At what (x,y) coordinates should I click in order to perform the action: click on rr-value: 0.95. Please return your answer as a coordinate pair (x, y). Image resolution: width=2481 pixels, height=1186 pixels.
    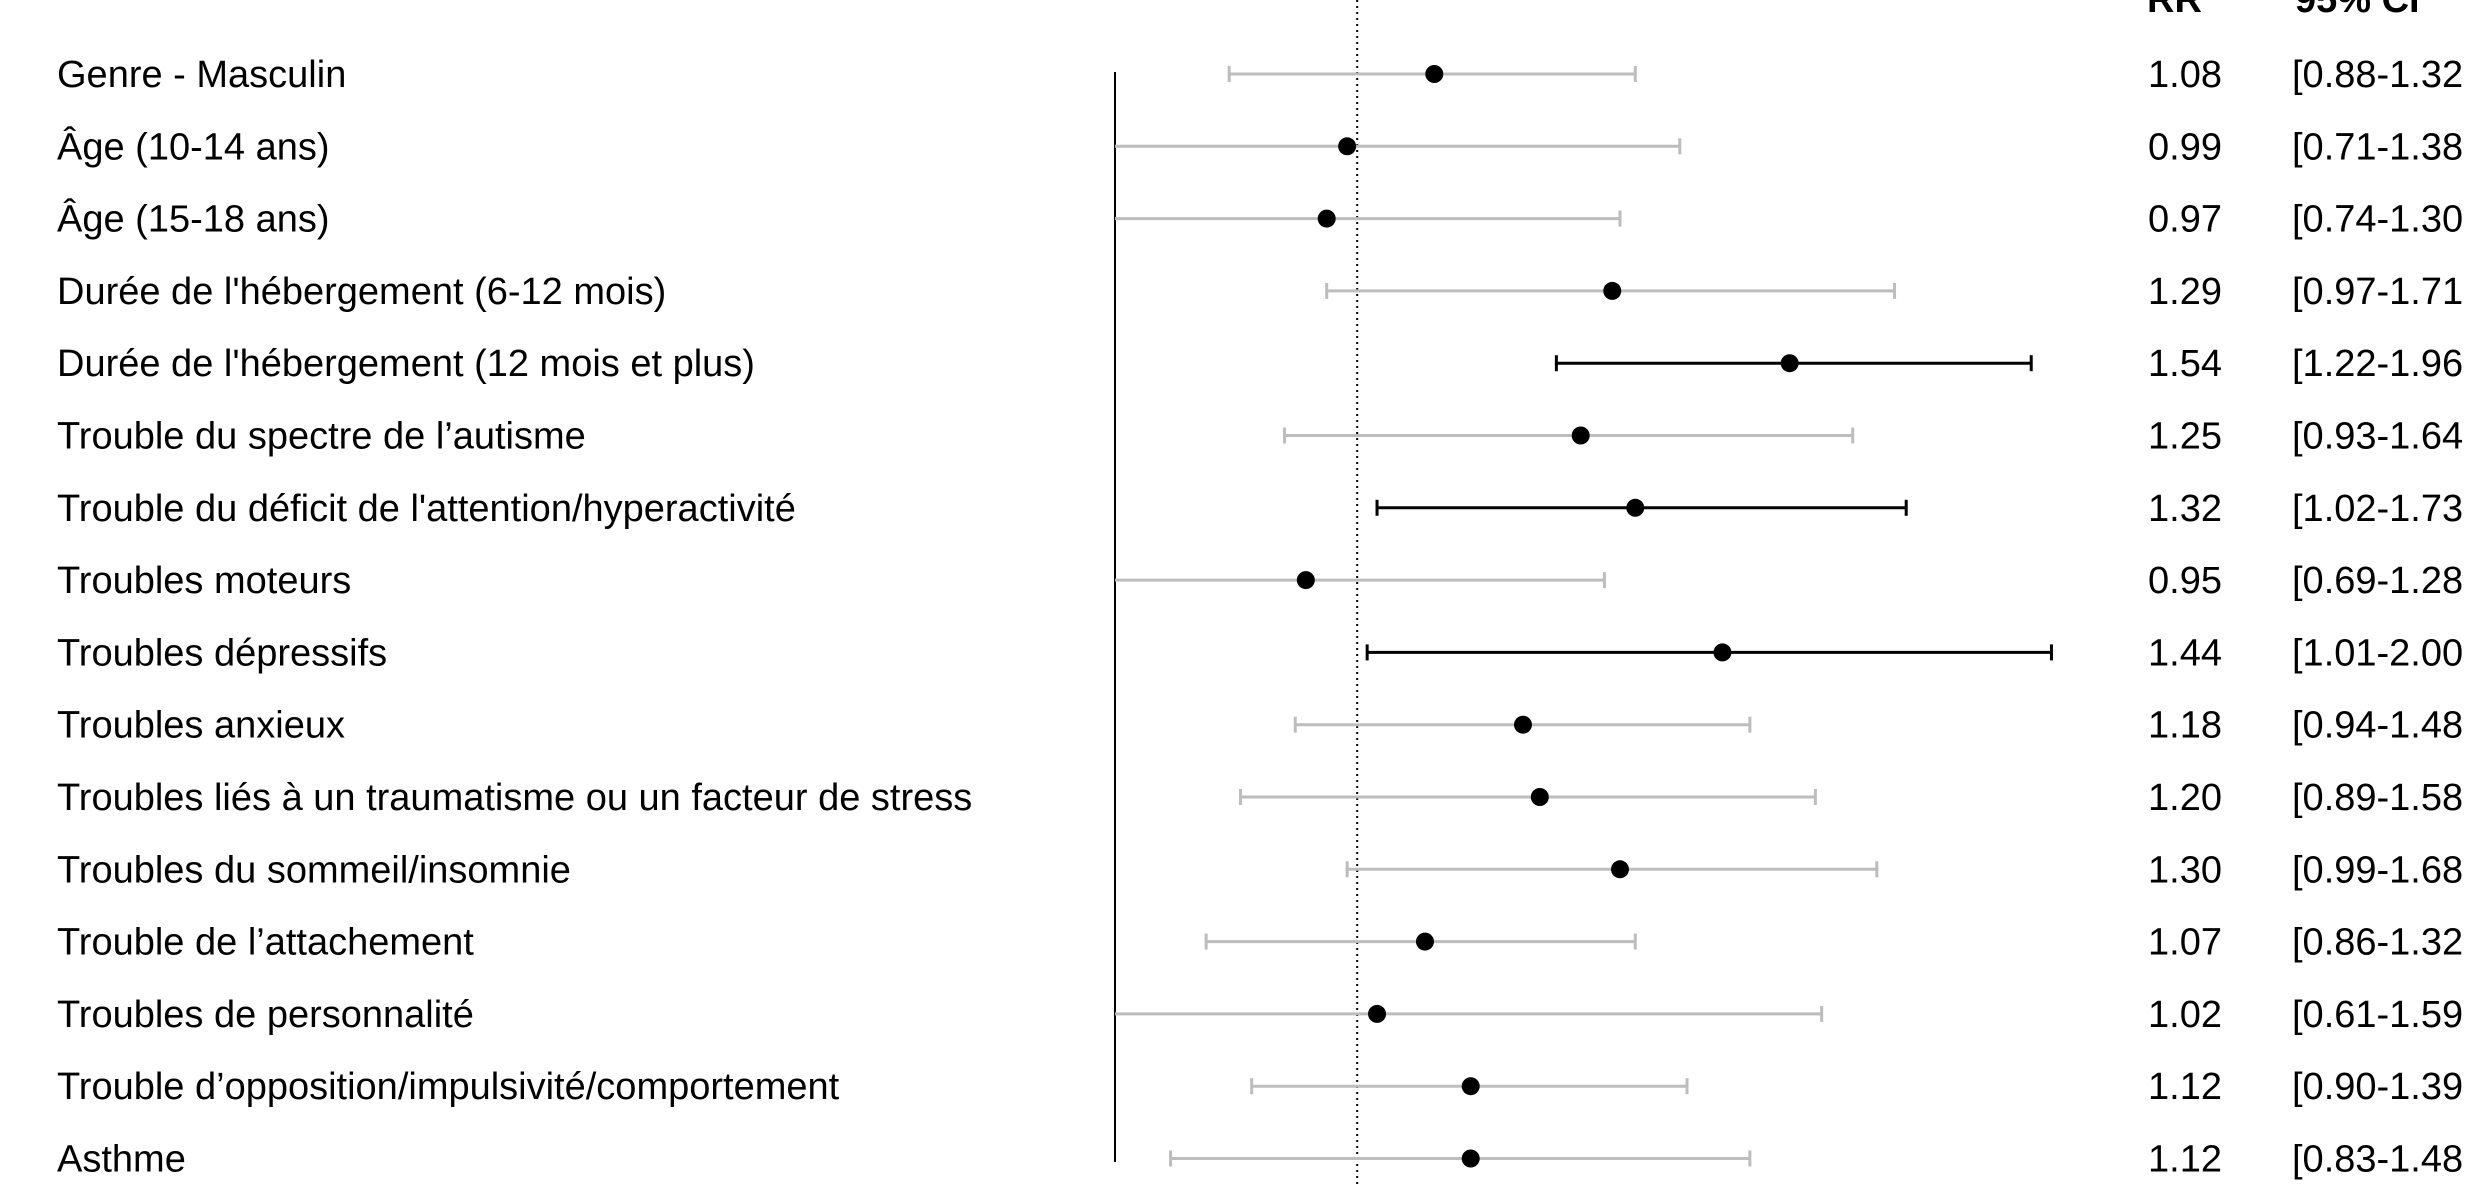
    Looking at the image, I should click on (2185, 581).